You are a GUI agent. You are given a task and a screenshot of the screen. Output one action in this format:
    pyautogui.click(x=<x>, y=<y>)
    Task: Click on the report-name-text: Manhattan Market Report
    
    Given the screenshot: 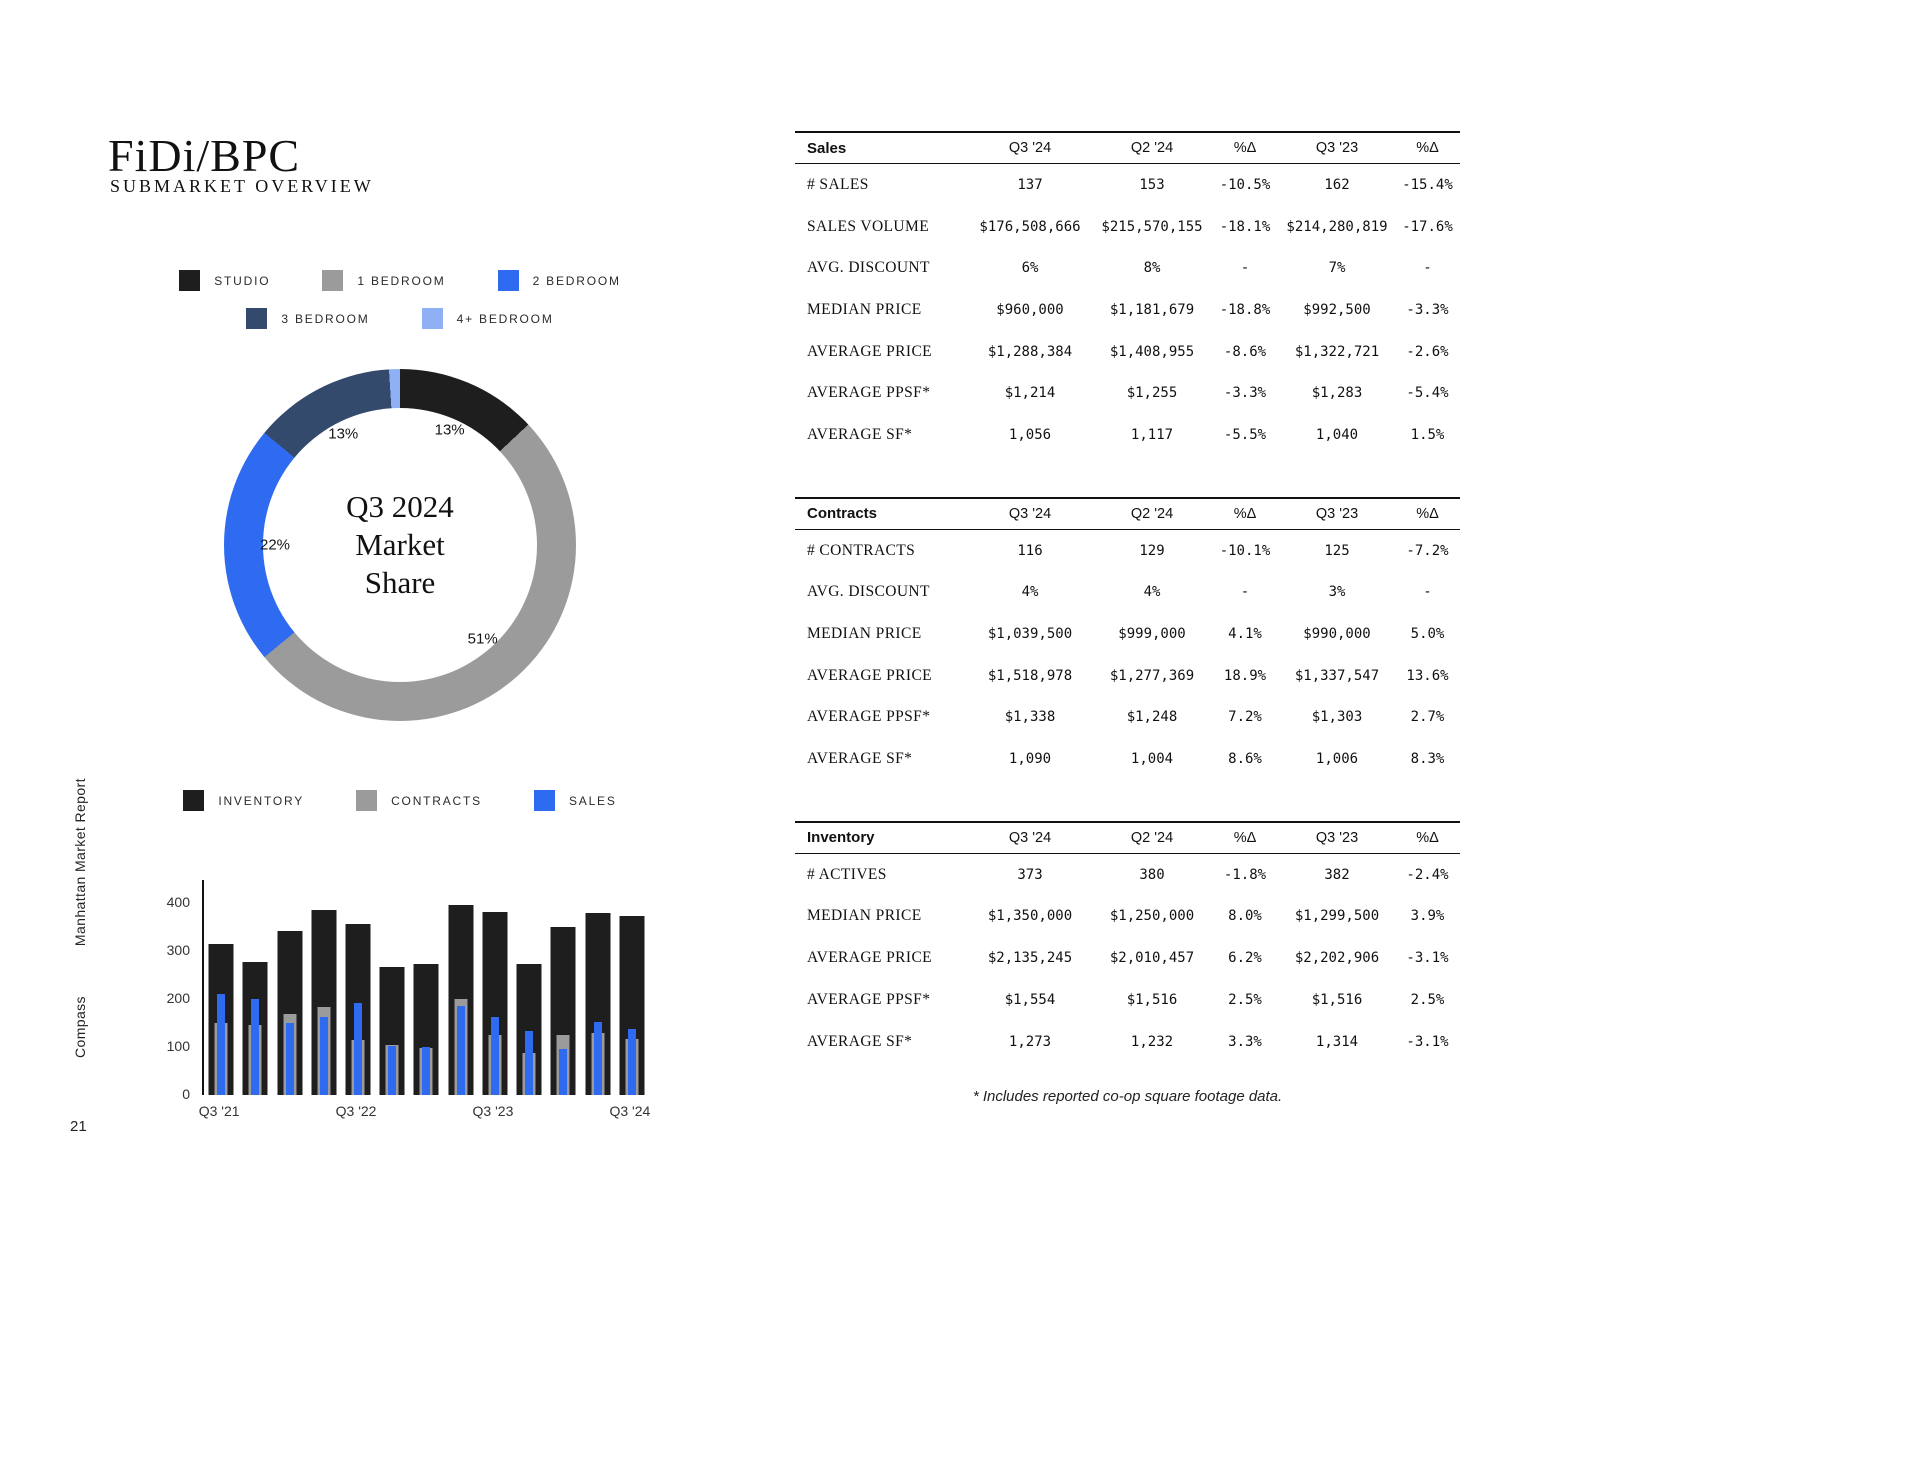 What is the action you would take?
    pyautogui.click(x=80, y=862)
    